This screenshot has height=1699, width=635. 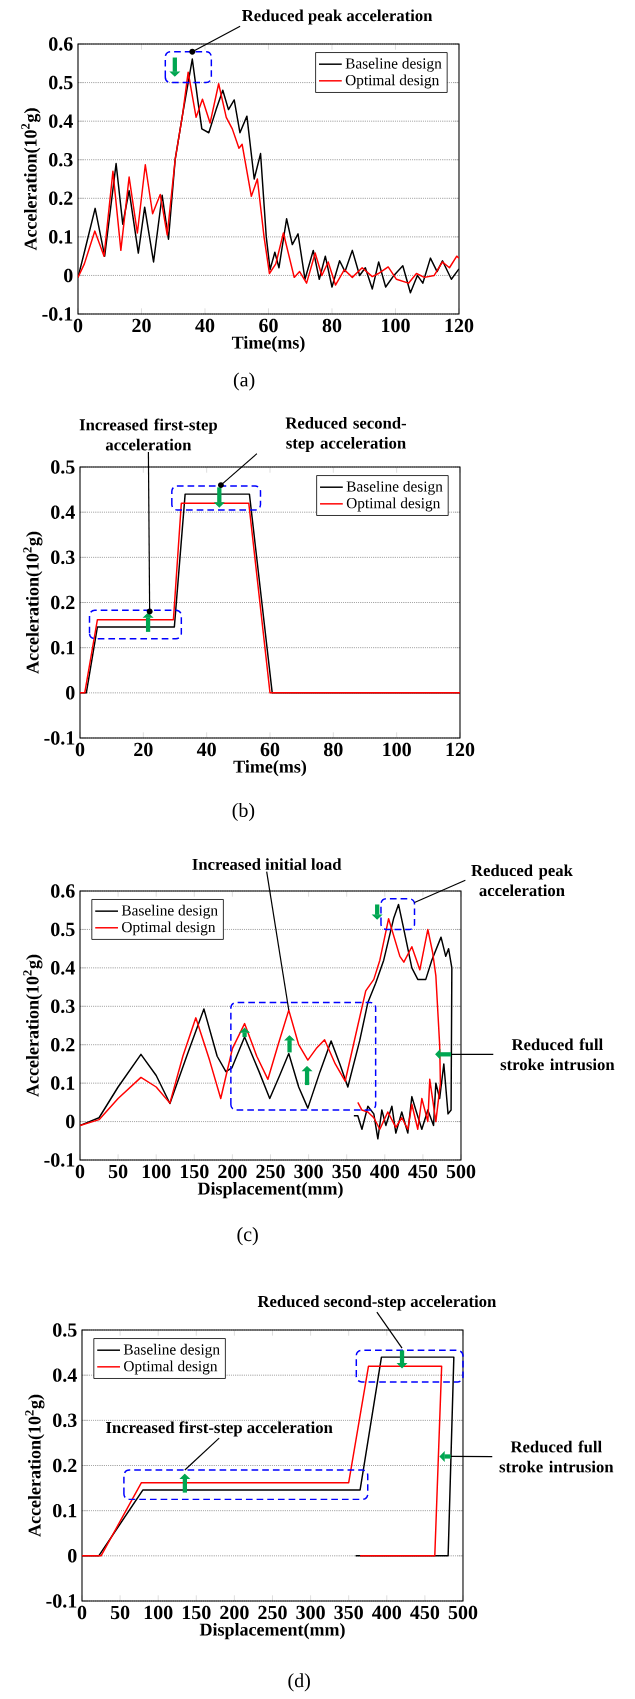 I want to click on annotation: Increased initial load, so click(x=267, y=864).